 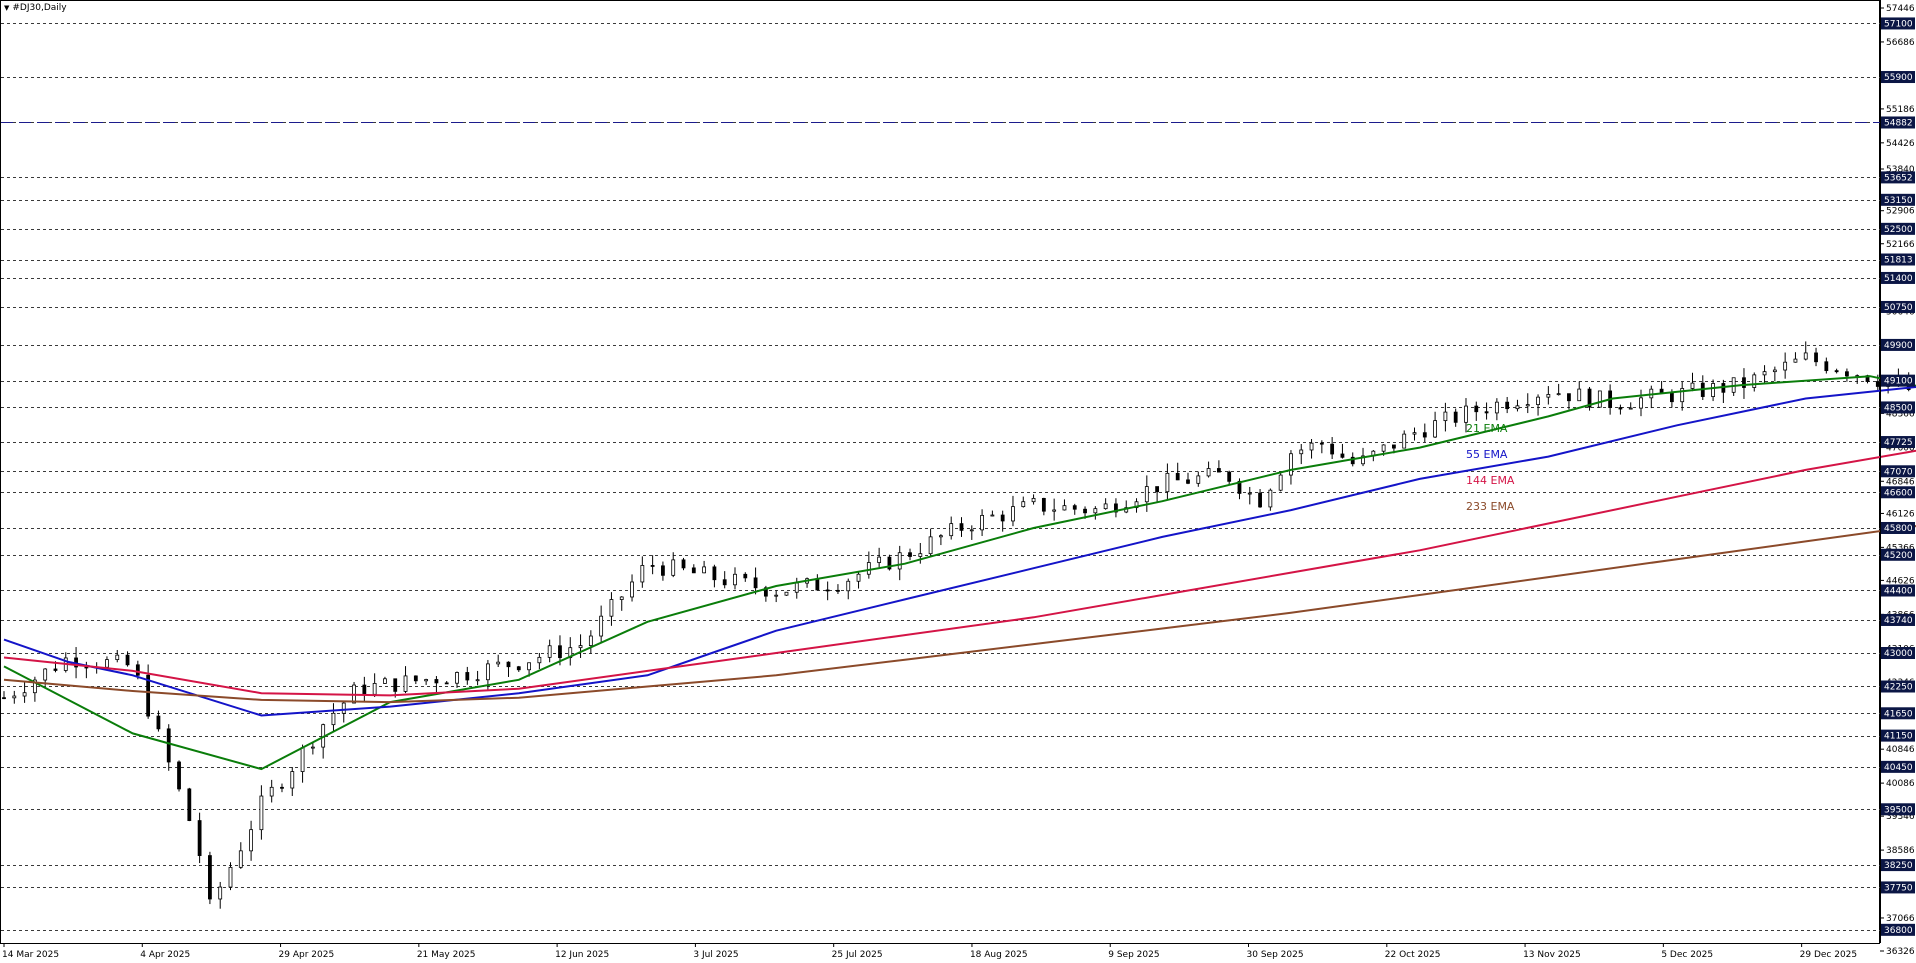 What do you see at coordinates (307, 955) in the screenshot?
I see `x-tick-label: 29 Apr 2025` at bounding box center [307, 955].